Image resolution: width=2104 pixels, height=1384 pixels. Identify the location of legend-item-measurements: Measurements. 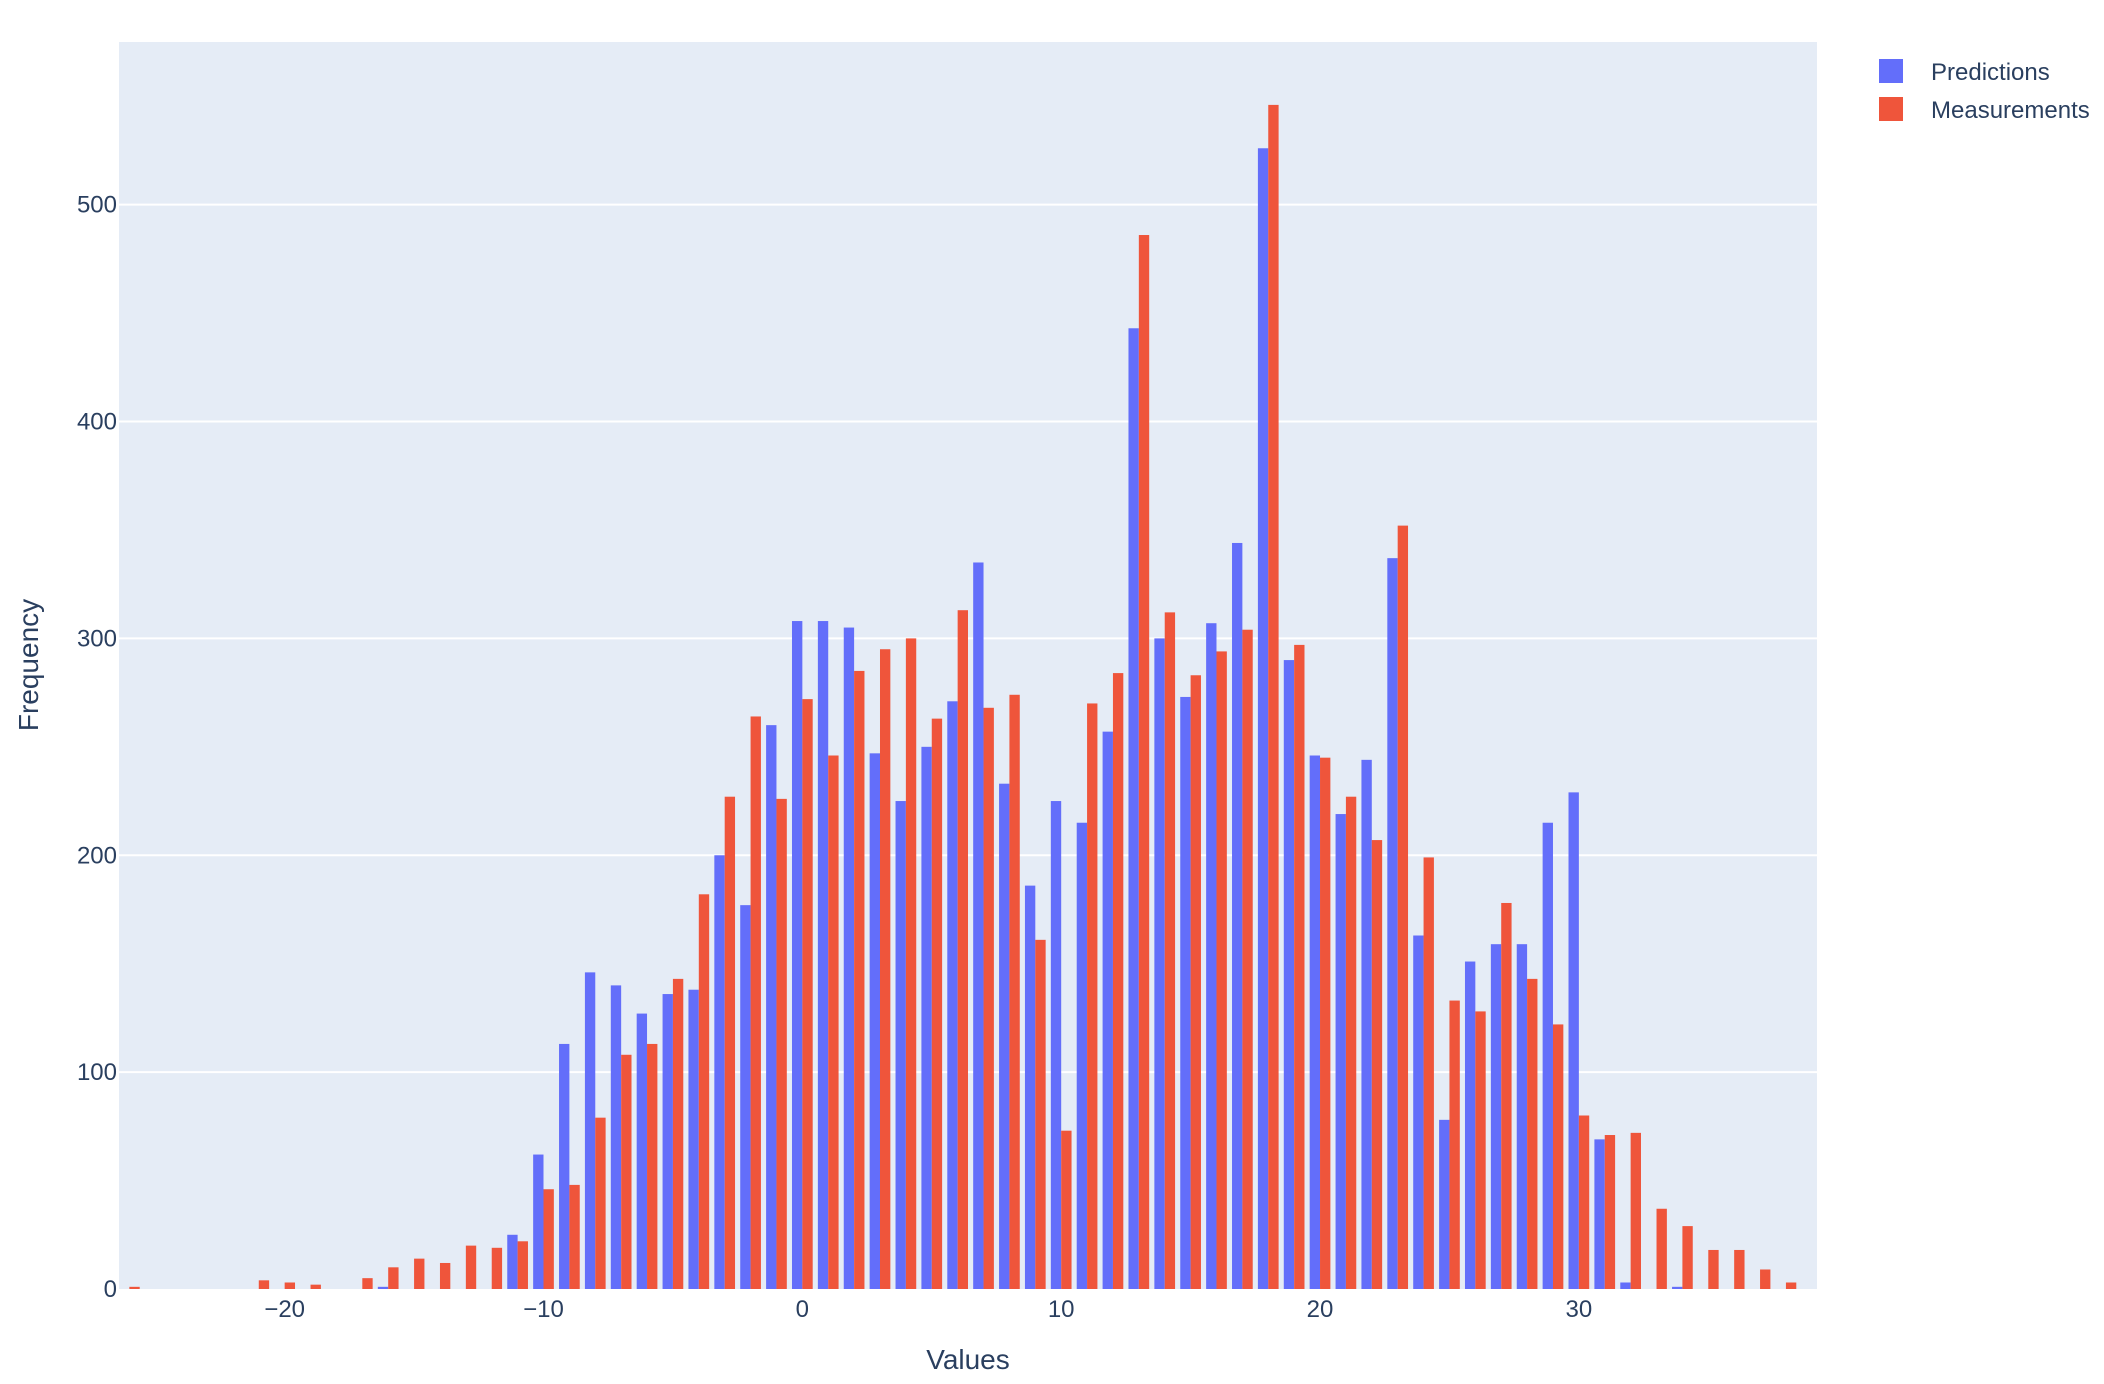
(1984, 110).